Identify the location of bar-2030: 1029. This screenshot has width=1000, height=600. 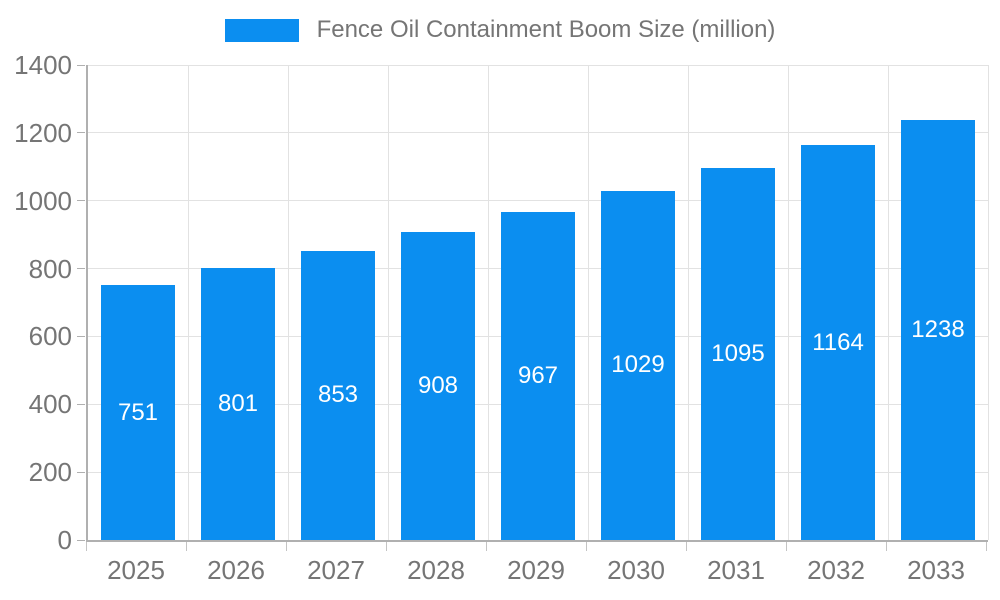
(638, 365).